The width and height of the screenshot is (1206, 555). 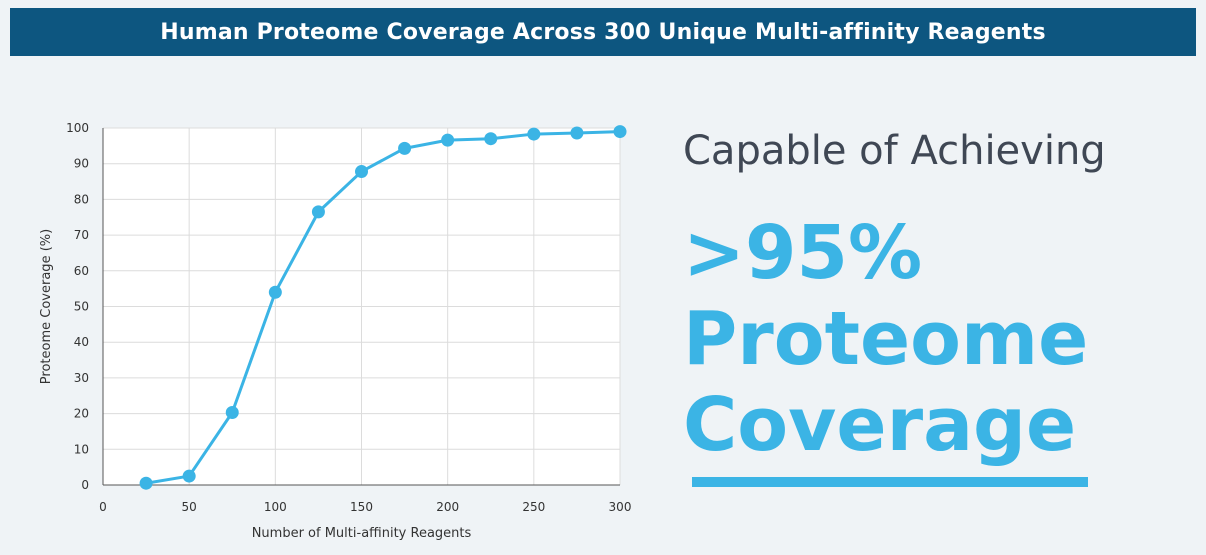 What do you see at coordinates (894, 151) in the screenshot?
I see `callout-lead: Capable of Achieving` at bounding box center [894, 151].